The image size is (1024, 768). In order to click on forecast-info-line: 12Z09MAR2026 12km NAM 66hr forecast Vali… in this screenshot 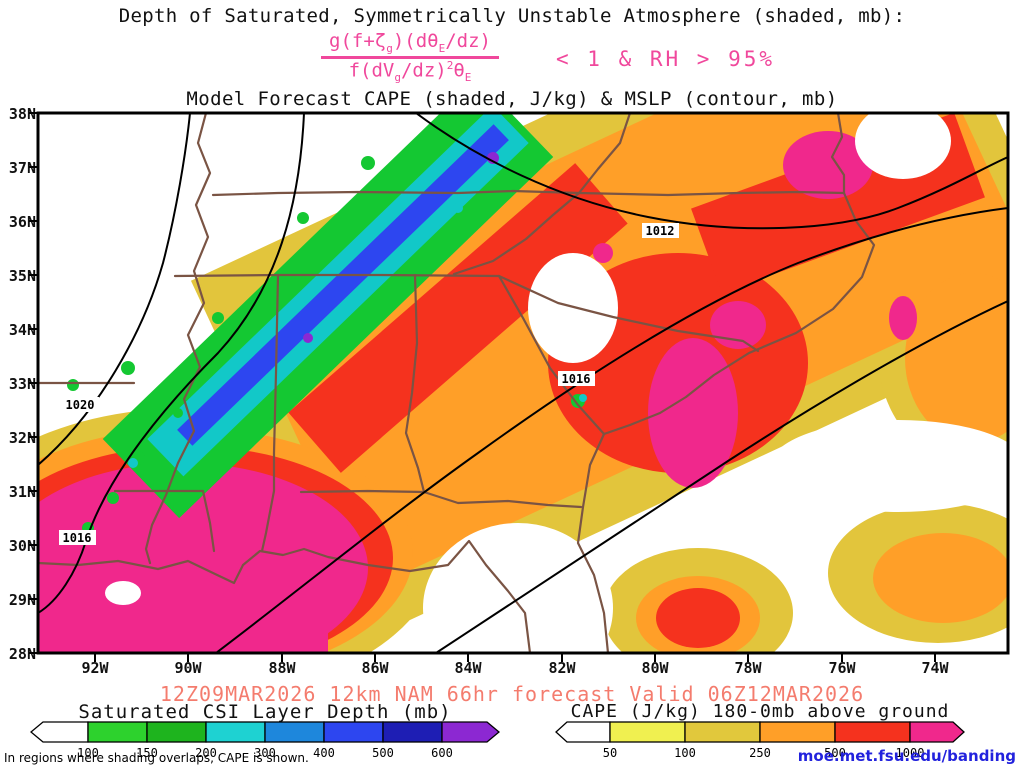, I will do `click(512, 694)`.